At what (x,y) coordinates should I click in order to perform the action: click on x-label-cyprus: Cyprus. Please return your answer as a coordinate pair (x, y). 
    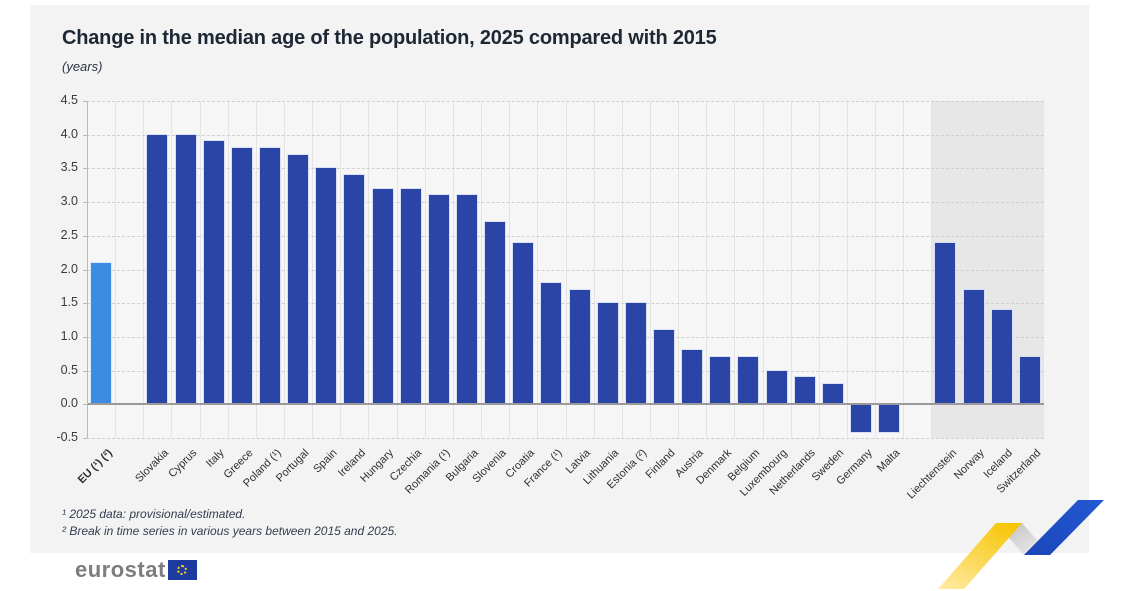
    Looking at the image, I should click on (182, 464).